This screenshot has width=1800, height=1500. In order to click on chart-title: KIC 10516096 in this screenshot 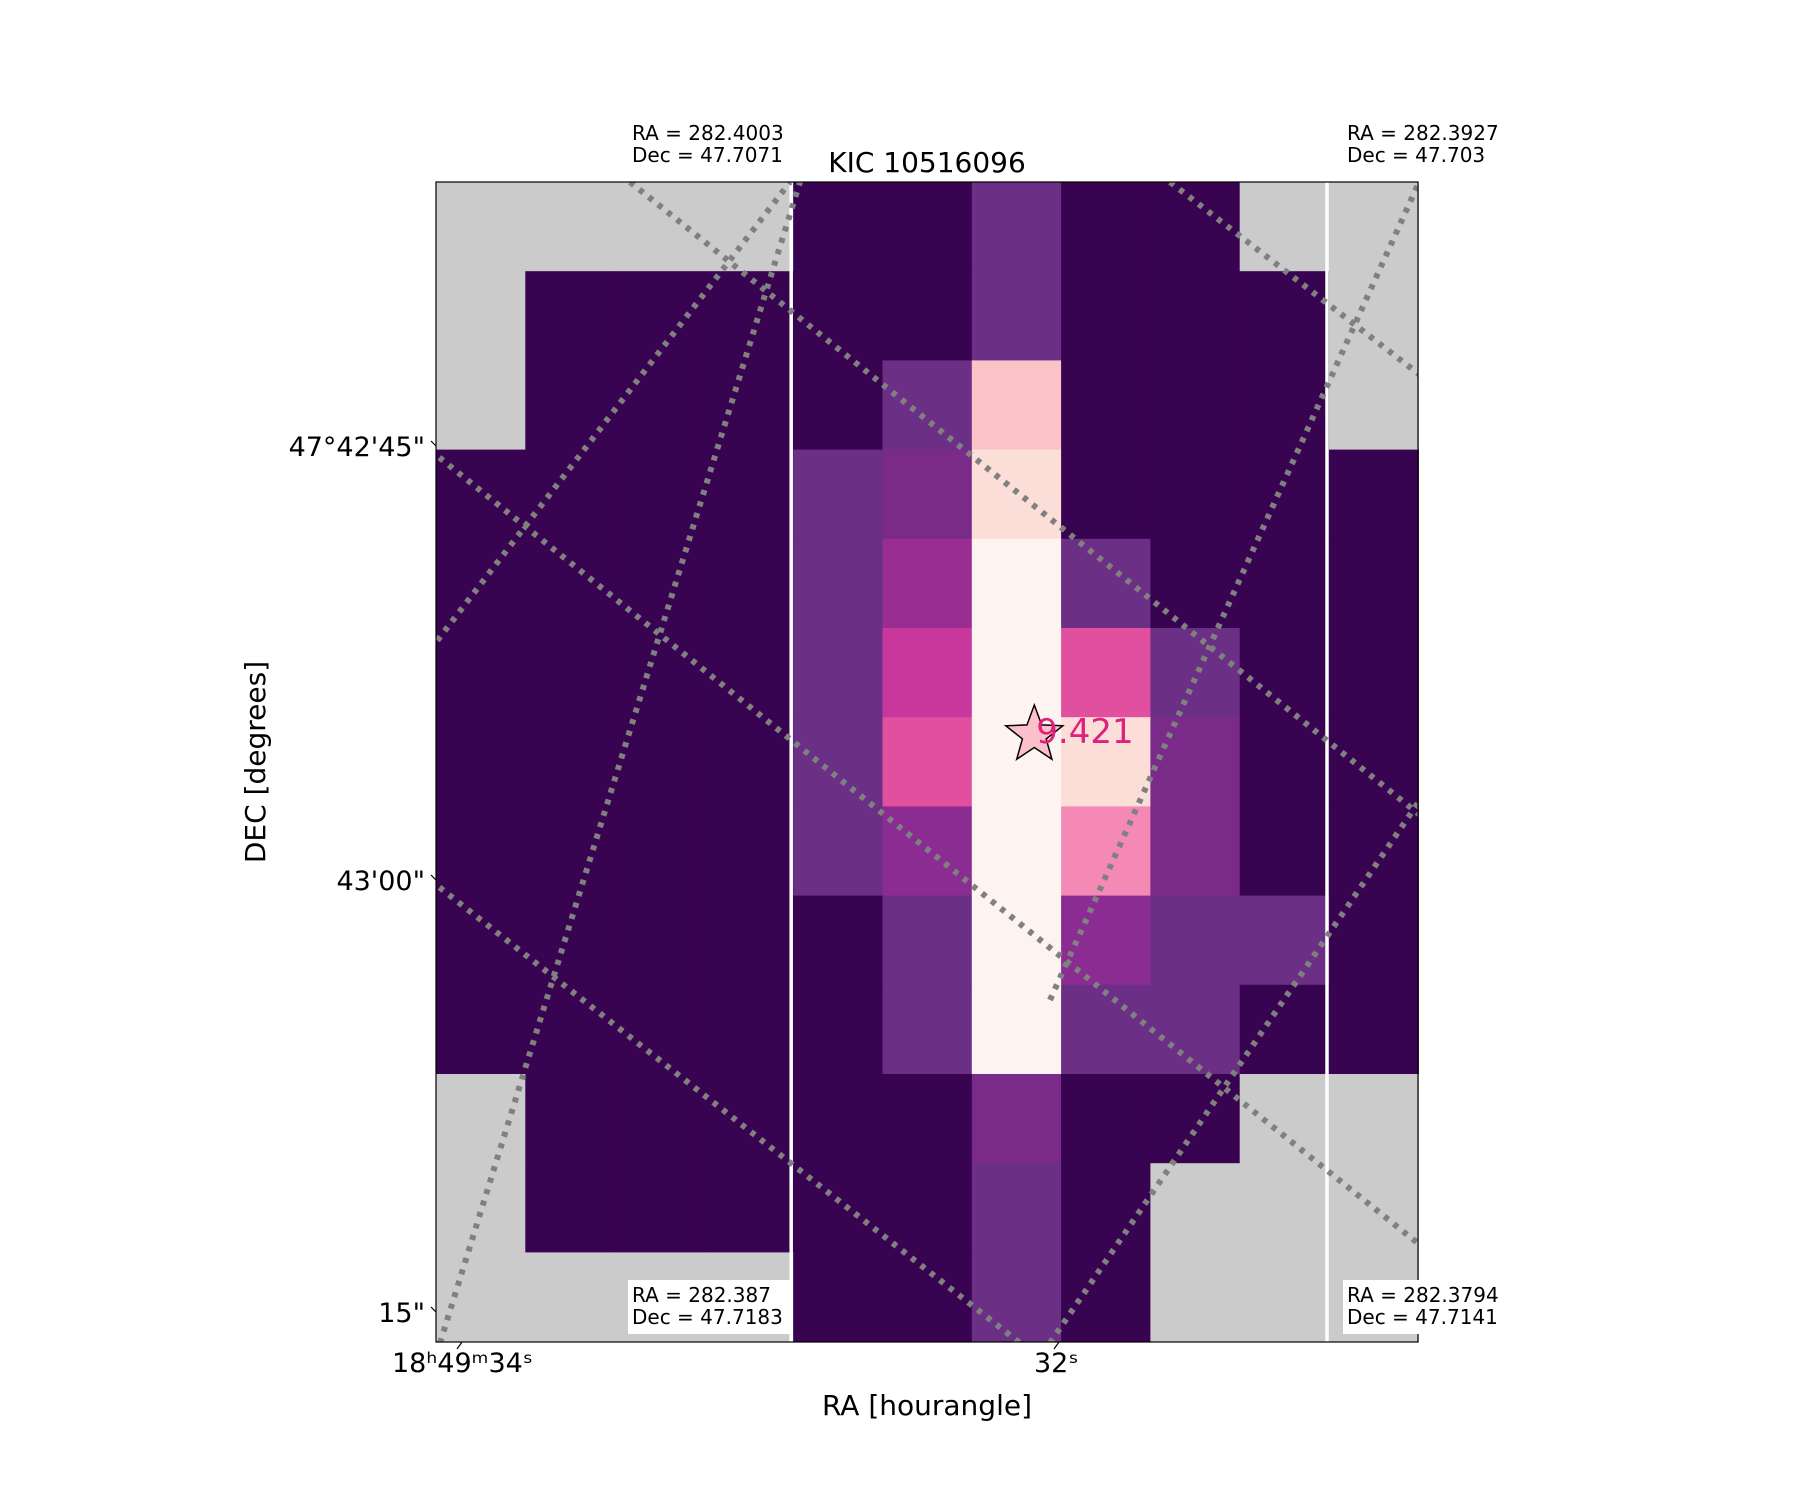, I will do `click(927, 162)`.